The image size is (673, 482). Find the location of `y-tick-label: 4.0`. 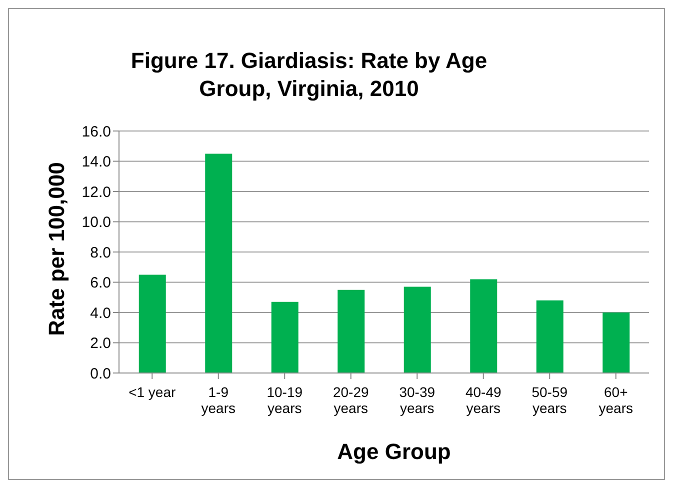

y-tick-label: 4.0 is located at coordinates (100, 313).